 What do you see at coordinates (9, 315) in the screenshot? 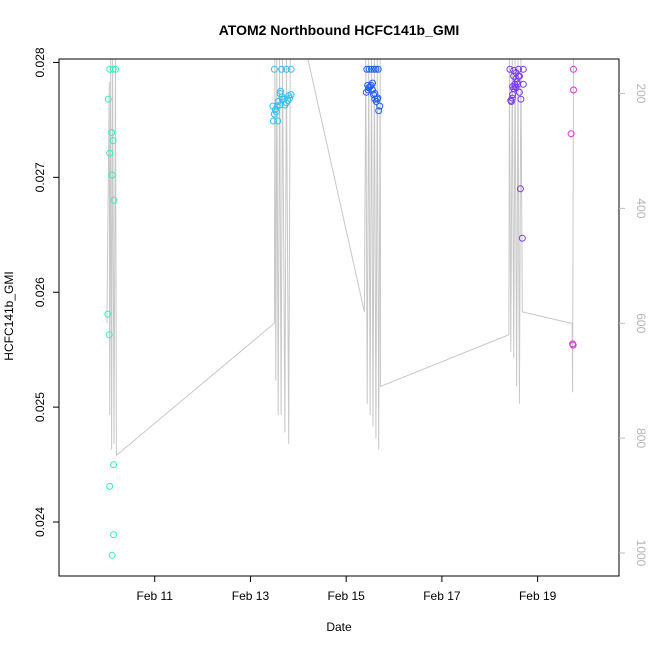
I see `y-axis-label: HCFC141b_GMI` at bounding box center [9, 315].